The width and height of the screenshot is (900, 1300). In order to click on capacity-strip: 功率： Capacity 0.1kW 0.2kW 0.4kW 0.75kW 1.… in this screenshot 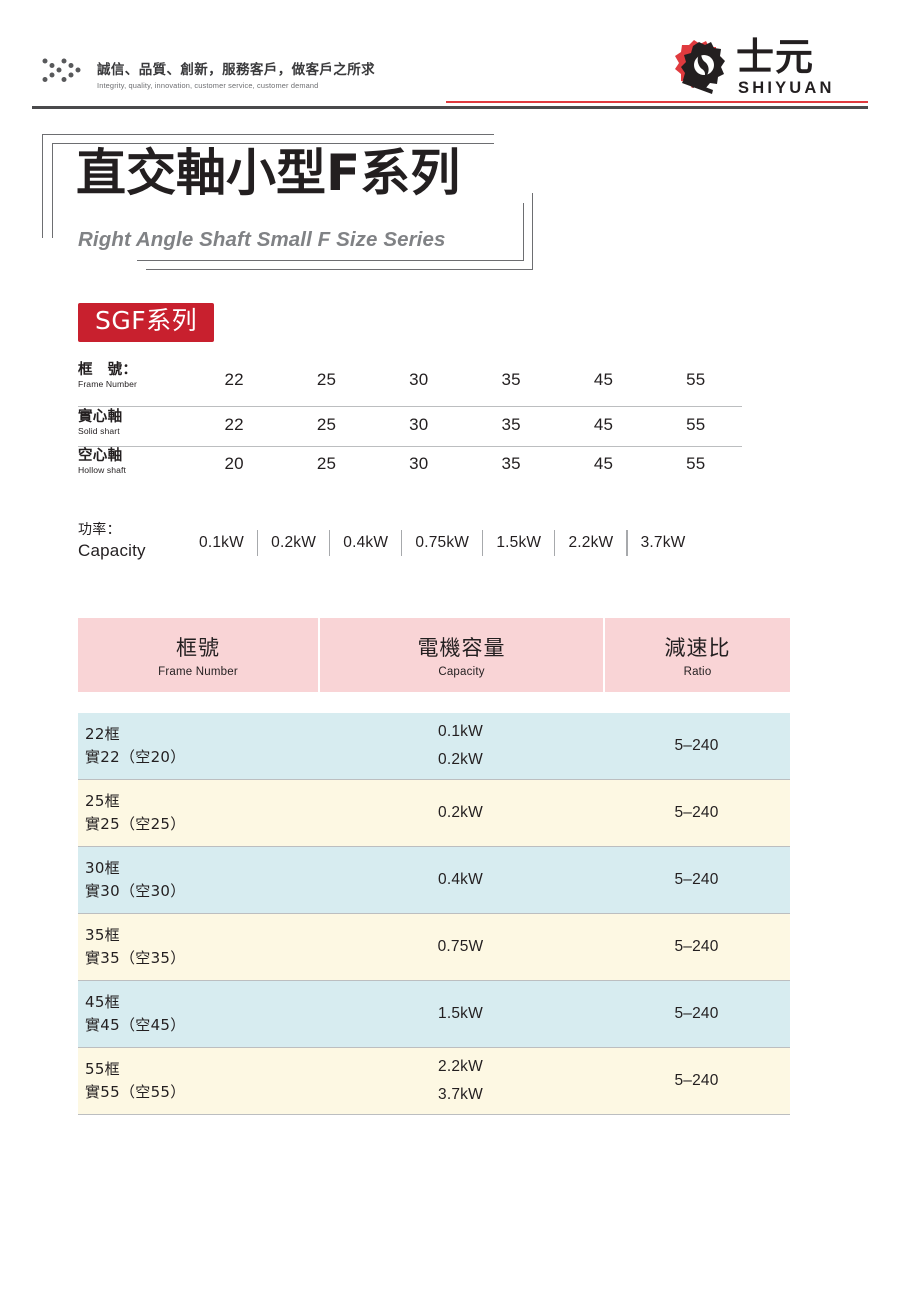, I will do `click(428, 546)`.